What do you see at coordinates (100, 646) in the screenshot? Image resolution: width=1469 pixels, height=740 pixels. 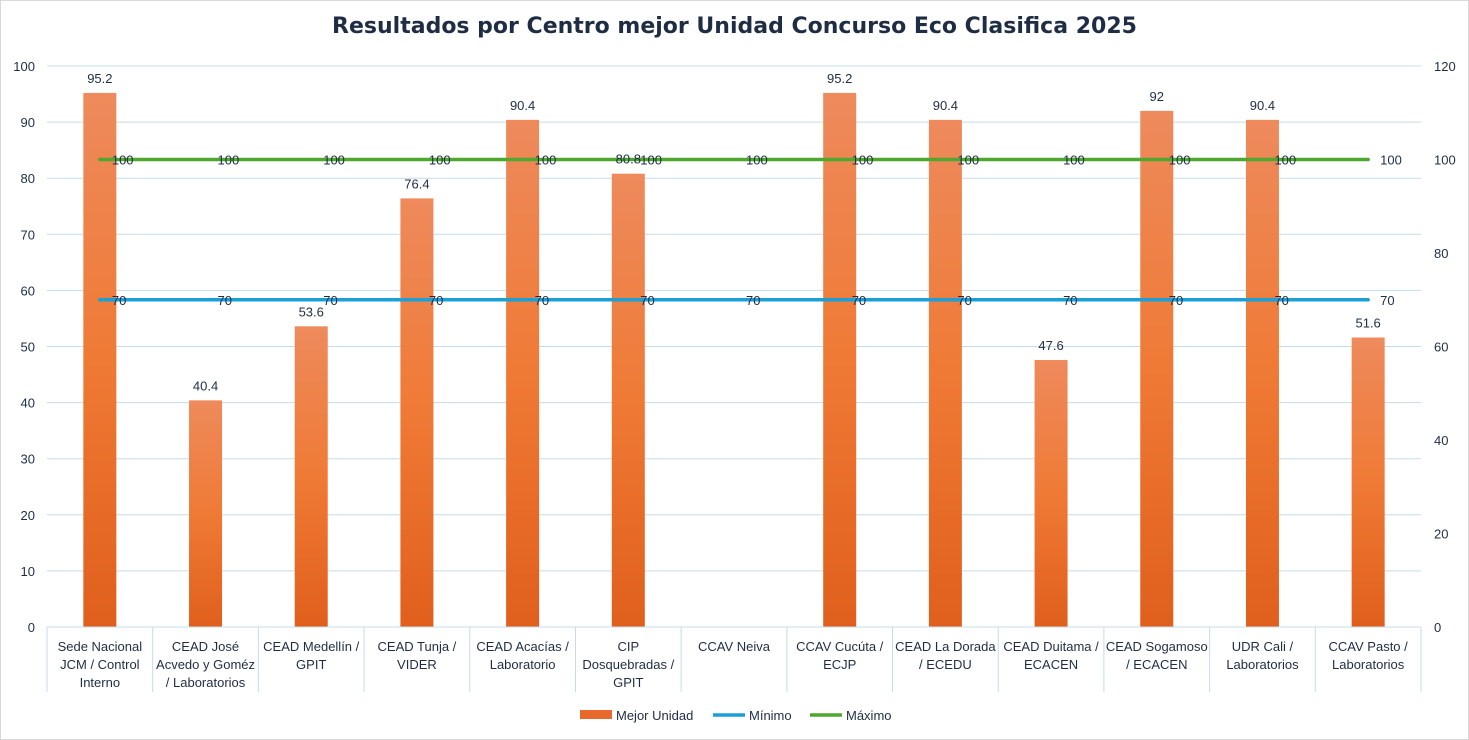 I see `x-category-label: Sede Nacional` at bounding box center [100, 646].